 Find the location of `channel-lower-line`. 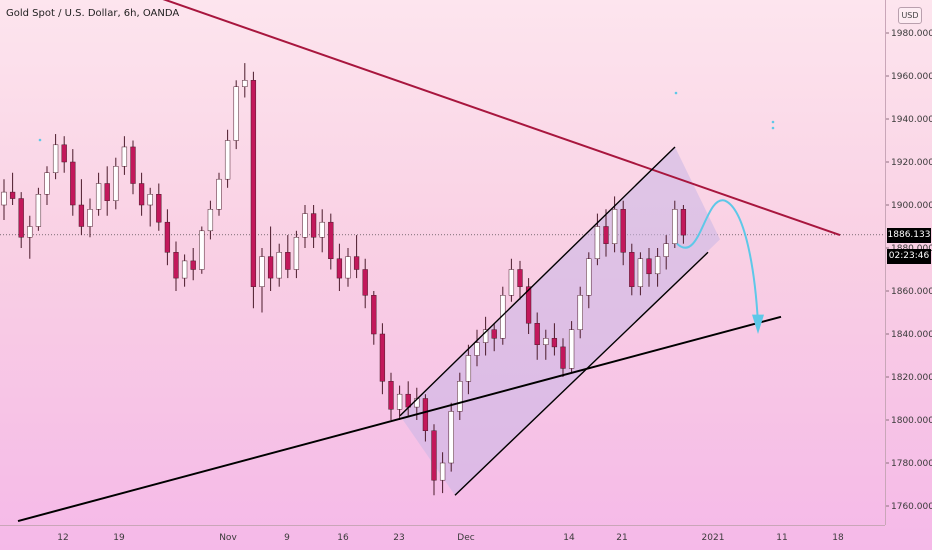

channel-lower-line is located at coordinates (581, 373).